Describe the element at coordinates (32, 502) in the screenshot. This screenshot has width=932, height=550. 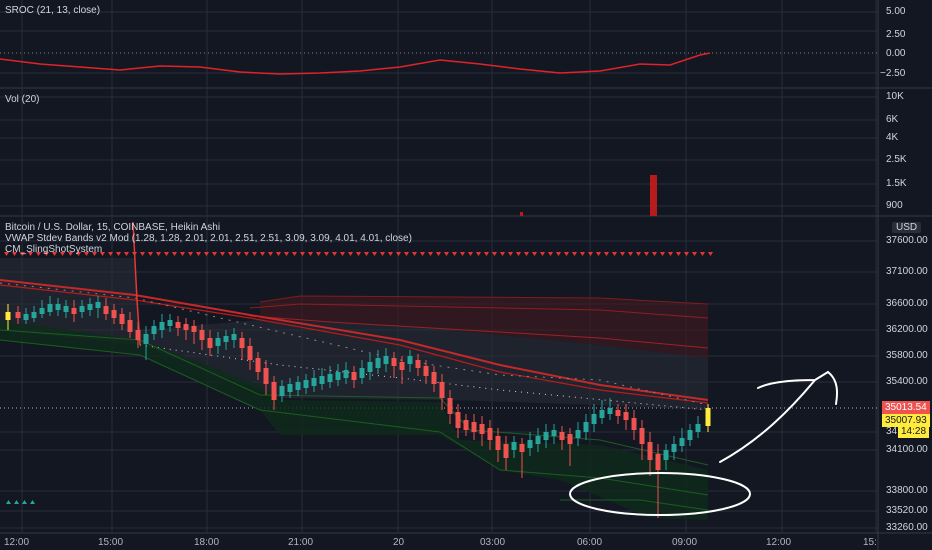
I see `buy-signal-marker` at that location.